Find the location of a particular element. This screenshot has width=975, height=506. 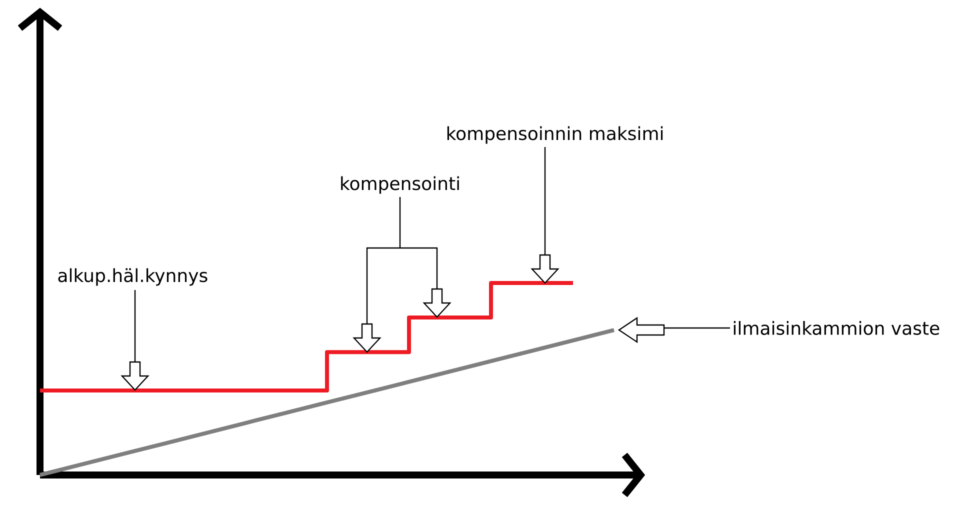

text: ilmaisinkammion vaste is located at coordinates (837, 328).